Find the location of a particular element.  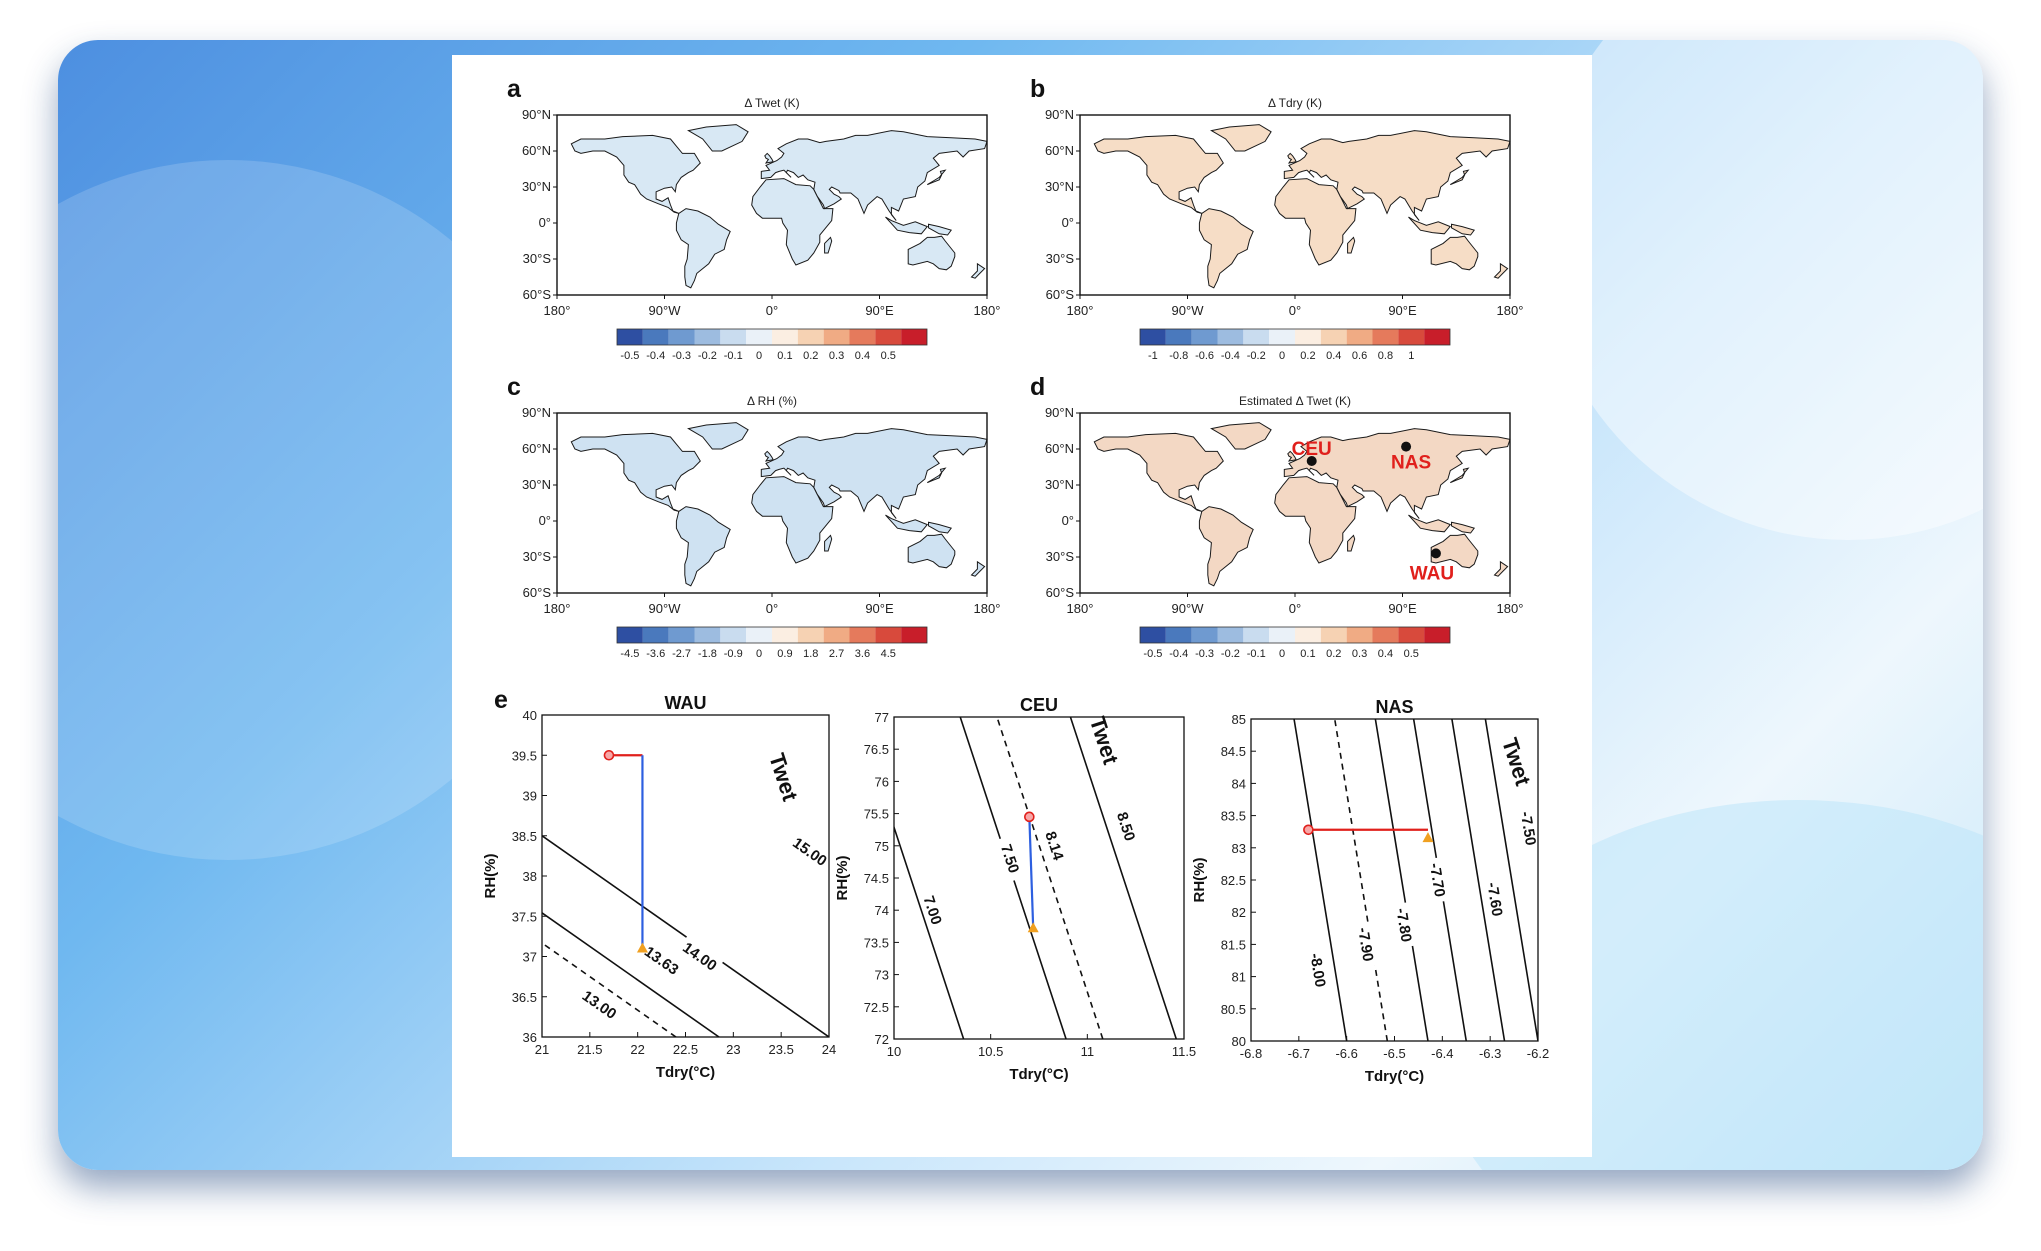

contour-label: -7.50 is located at coordinates (1528, 828).